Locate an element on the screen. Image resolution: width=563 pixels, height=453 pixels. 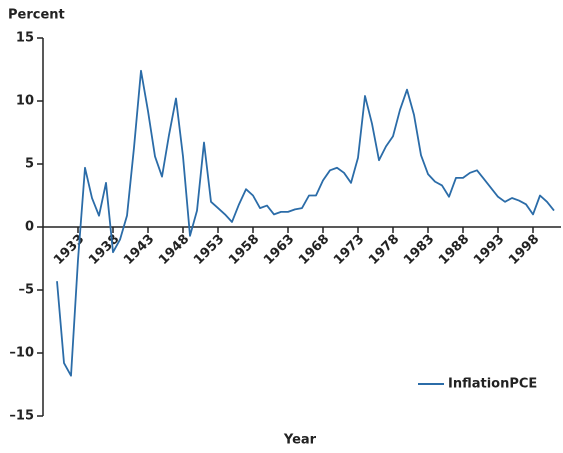
y-axis-label: Percent is located at coordinates (36, 15).